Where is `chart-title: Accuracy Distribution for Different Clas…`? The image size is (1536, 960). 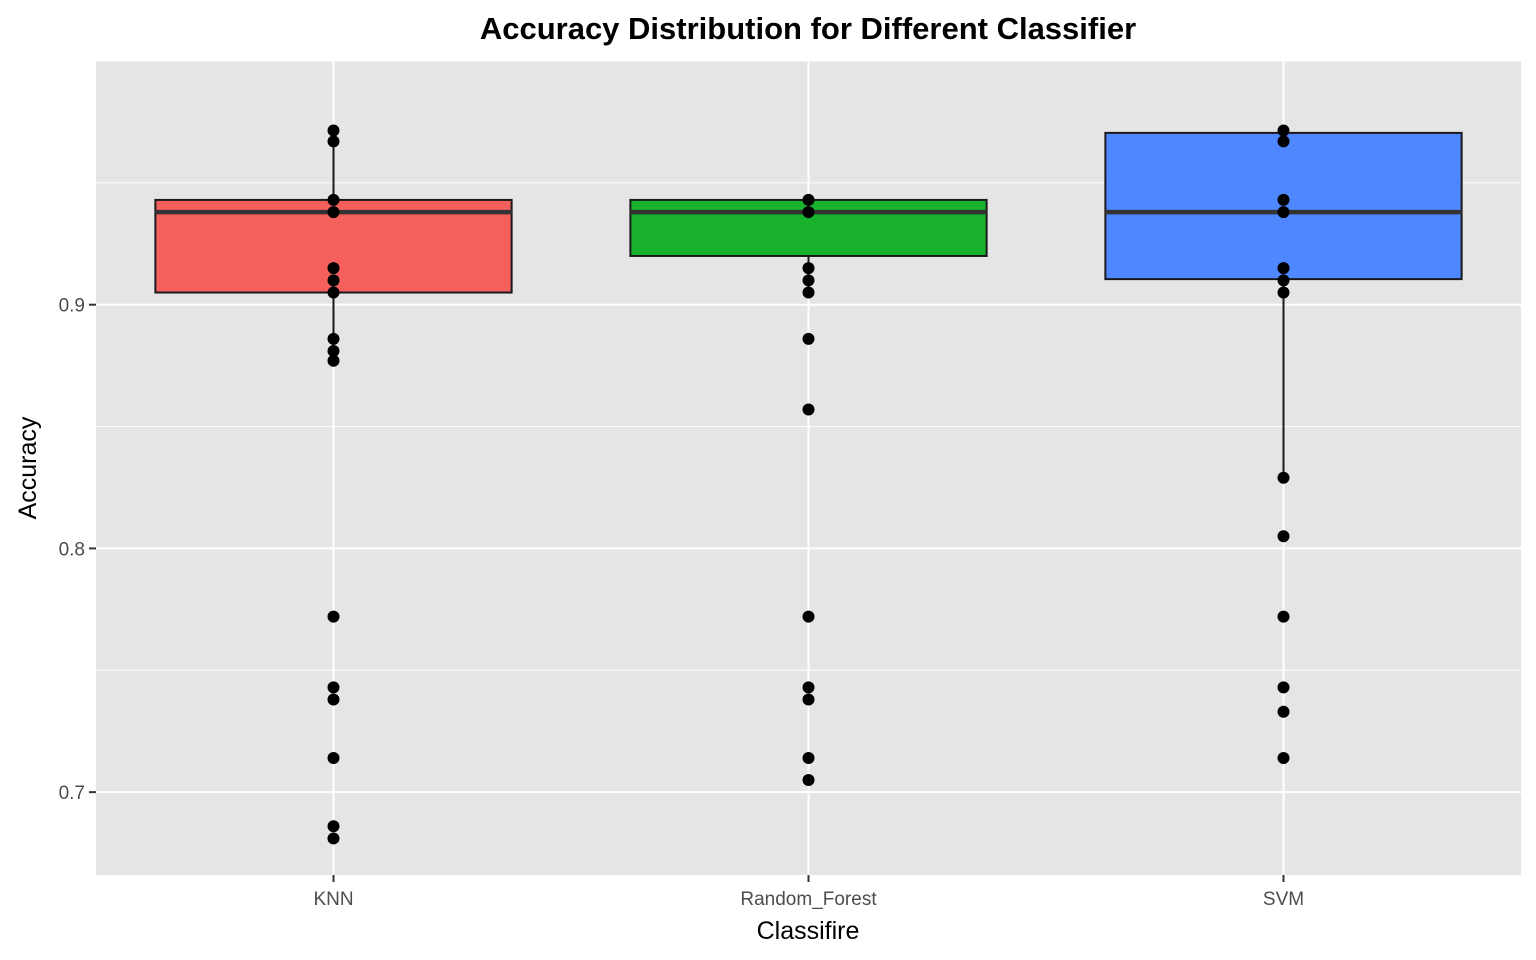
chart-title: Accuracy Distribution for Different Clas… is located at coordinates (808, 28).